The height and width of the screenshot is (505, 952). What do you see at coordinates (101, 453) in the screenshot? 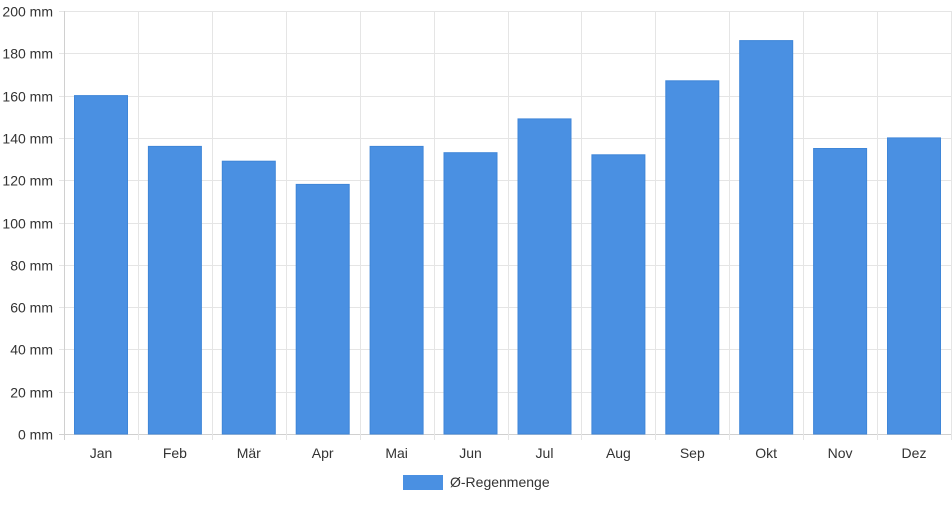
I see `x-tick-label: Jan` at bounding box center [101, 453].